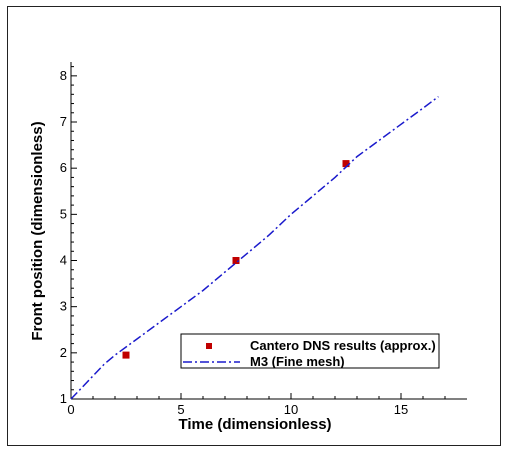  I want to click on y-tick-label: 7, so click(63, 121).